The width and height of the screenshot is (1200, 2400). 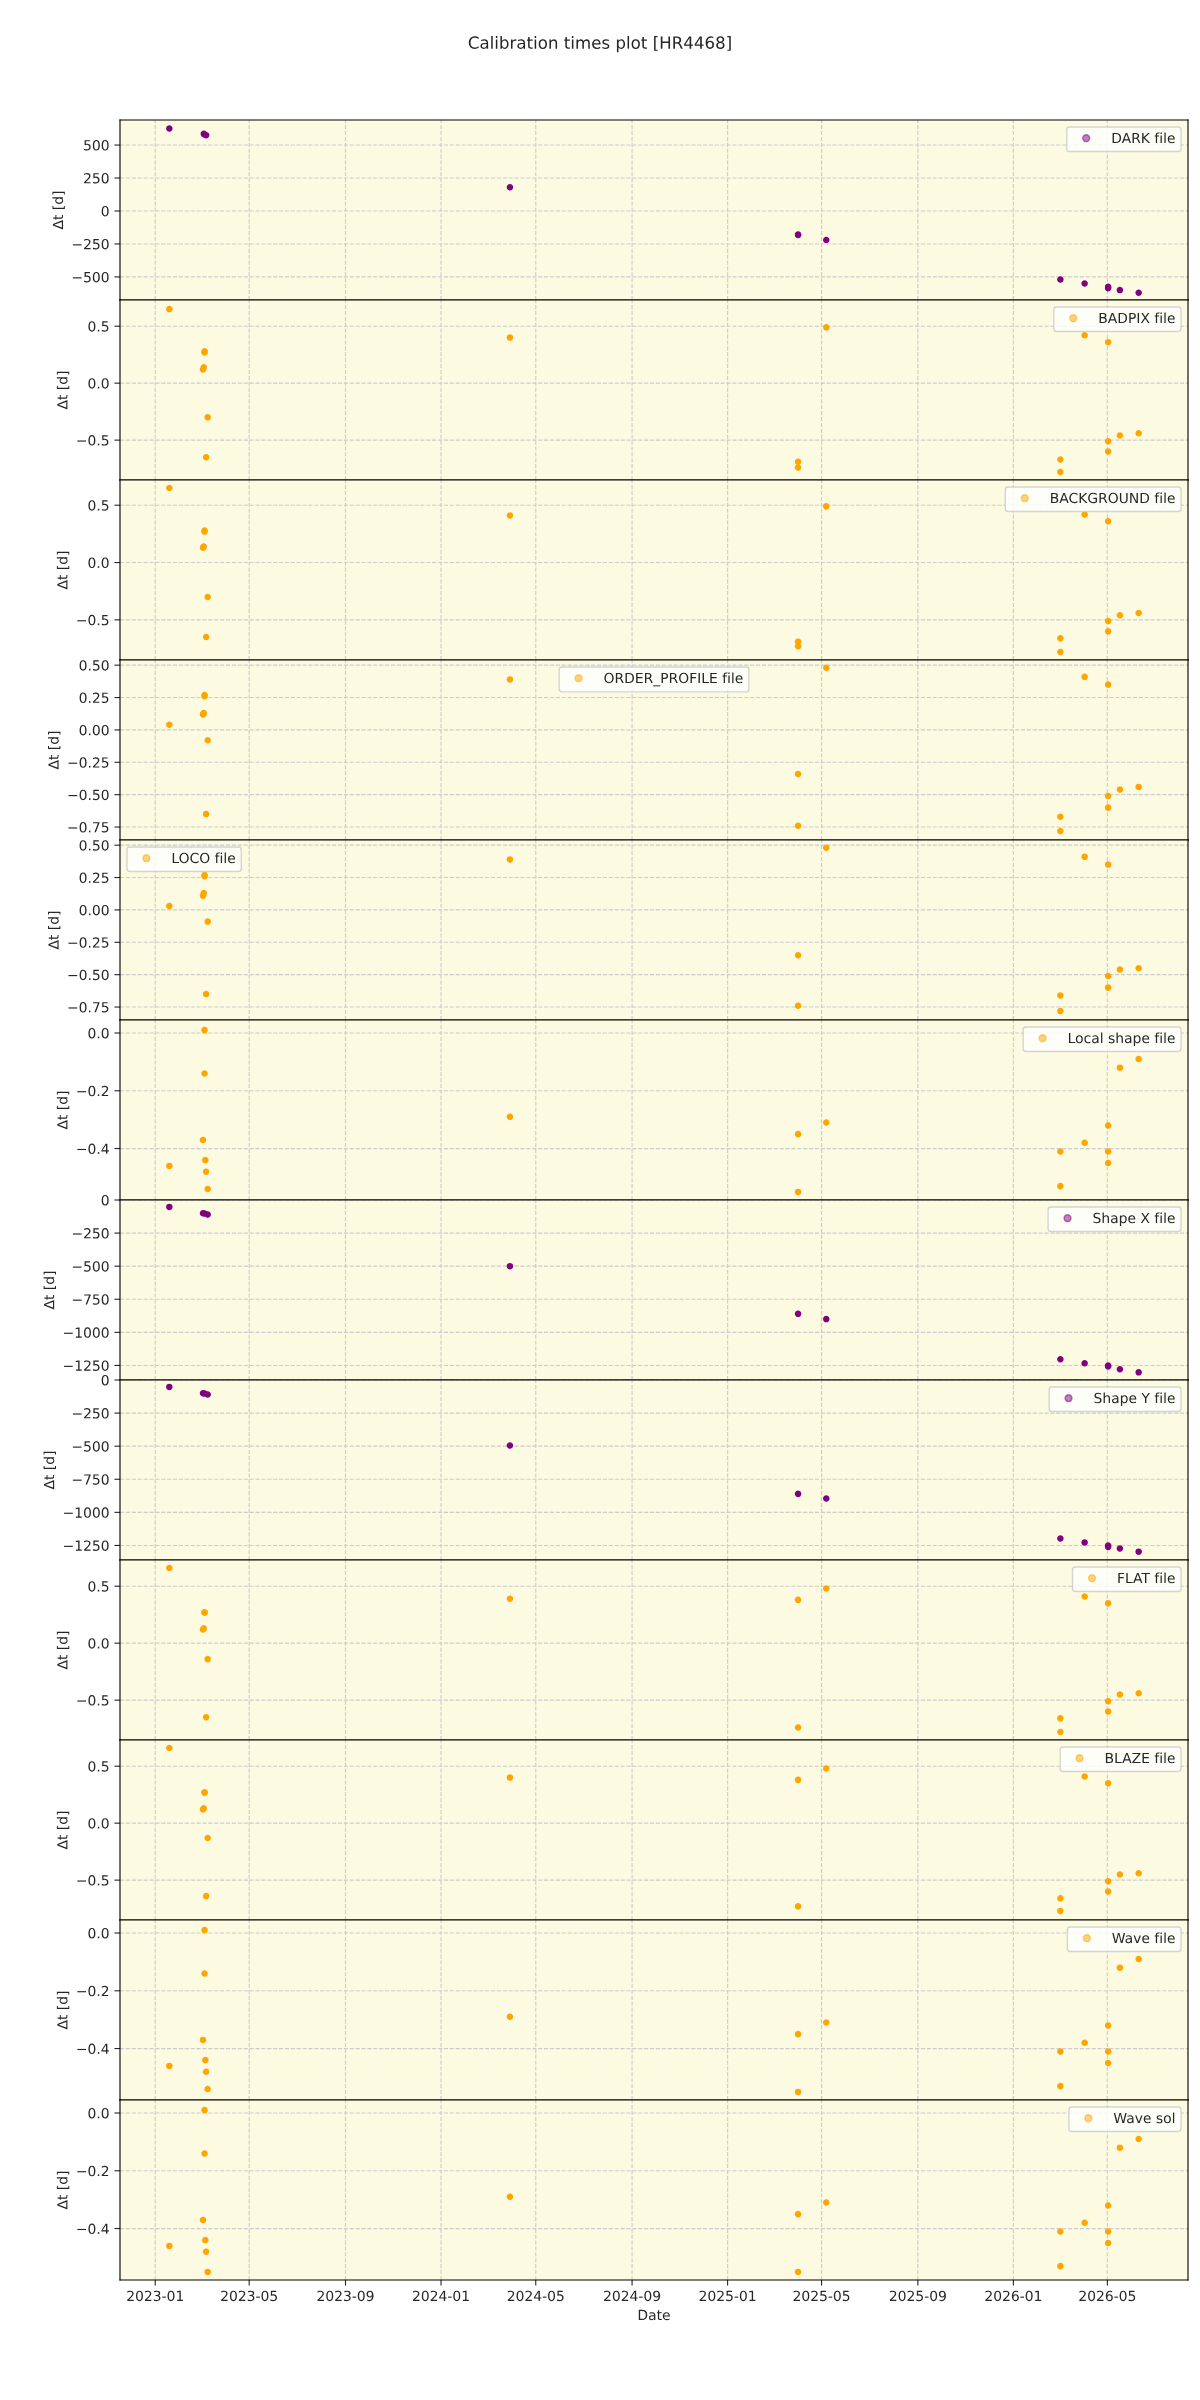 I want to click on legend-label: Wave file, so click(x=1143, y=1938).